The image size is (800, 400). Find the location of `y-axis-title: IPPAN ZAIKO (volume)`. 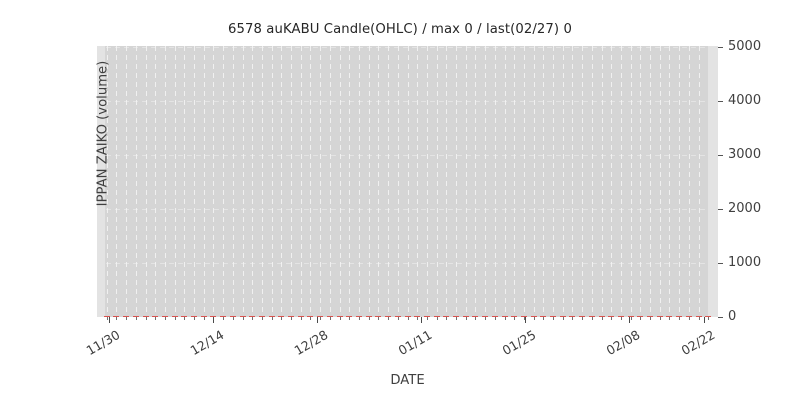

y-axis-title: IPPAN ZAIKO (volume) is located at coordinates (103, 133).